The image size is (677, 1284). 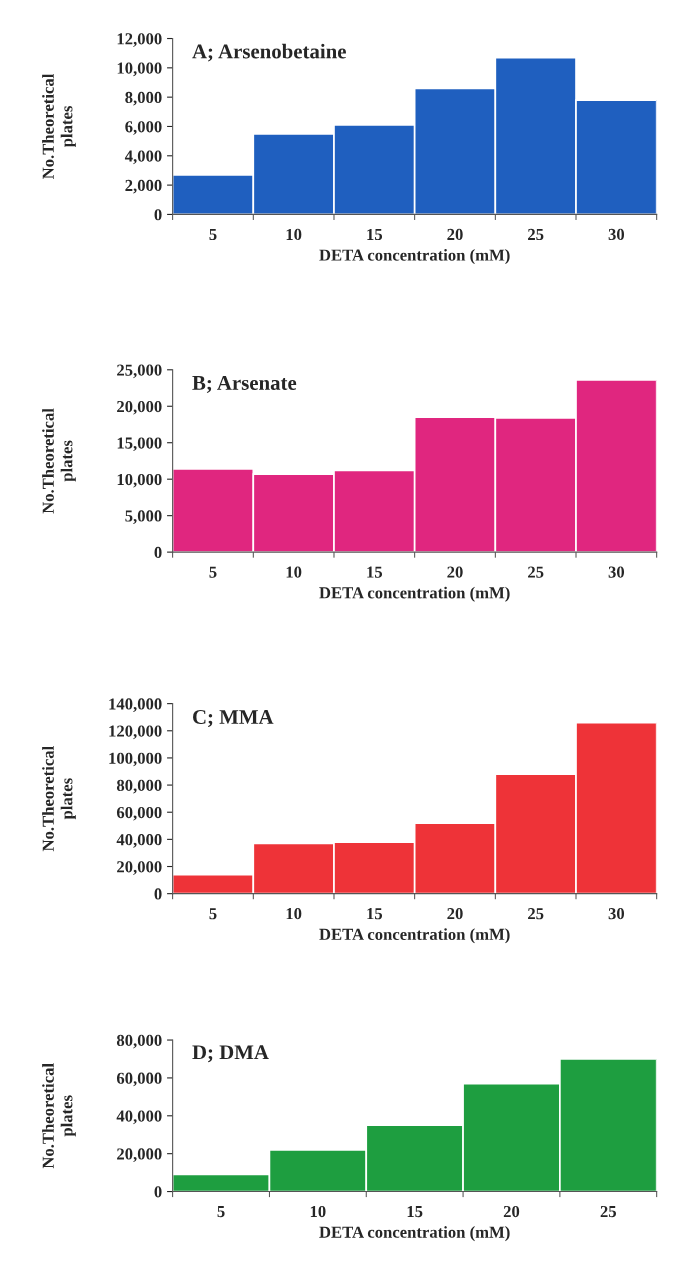 I want to click on y-tick-label: 100,000, so click(x=135, y=759).